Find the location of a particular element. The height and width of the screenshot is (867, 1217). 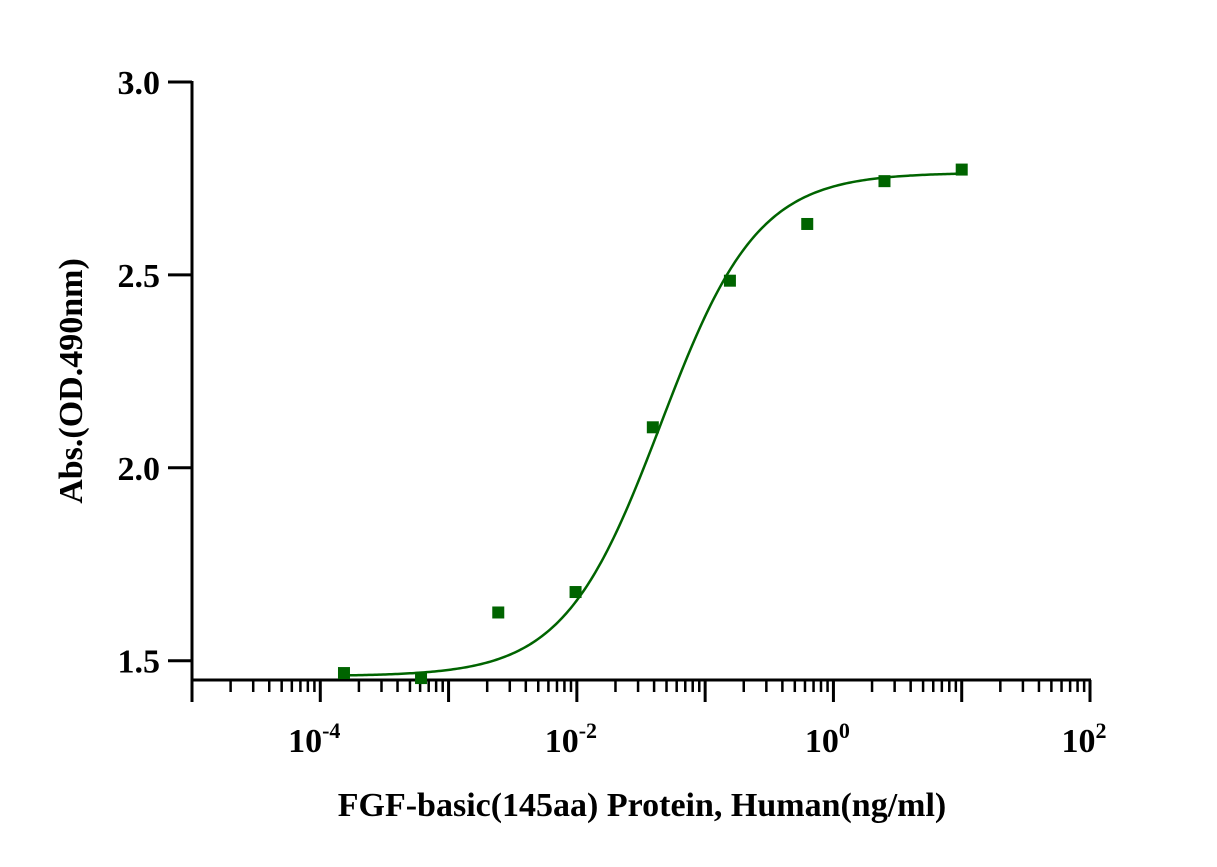

x-axis-title: FGF-basic(145aa) Protein, Human(ng/ml) is located at coordinates (642, 805).